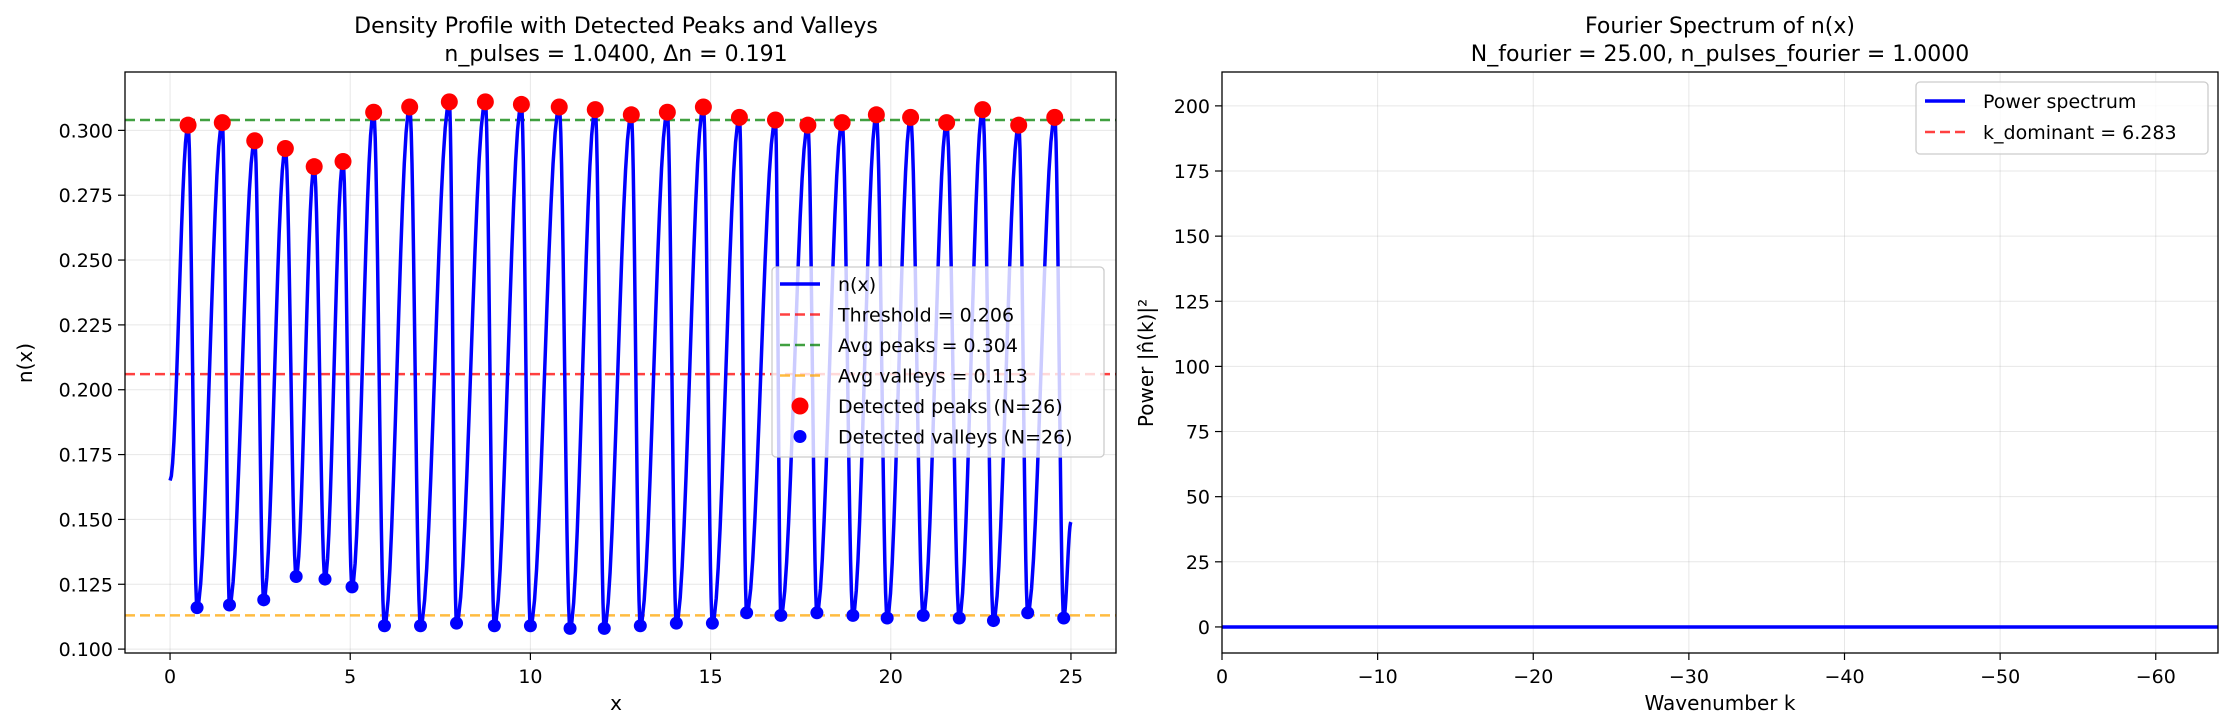  Describe the element at coordinates (2000, 677) in the screenshot. I see `x-tick-label: −50` at that location.